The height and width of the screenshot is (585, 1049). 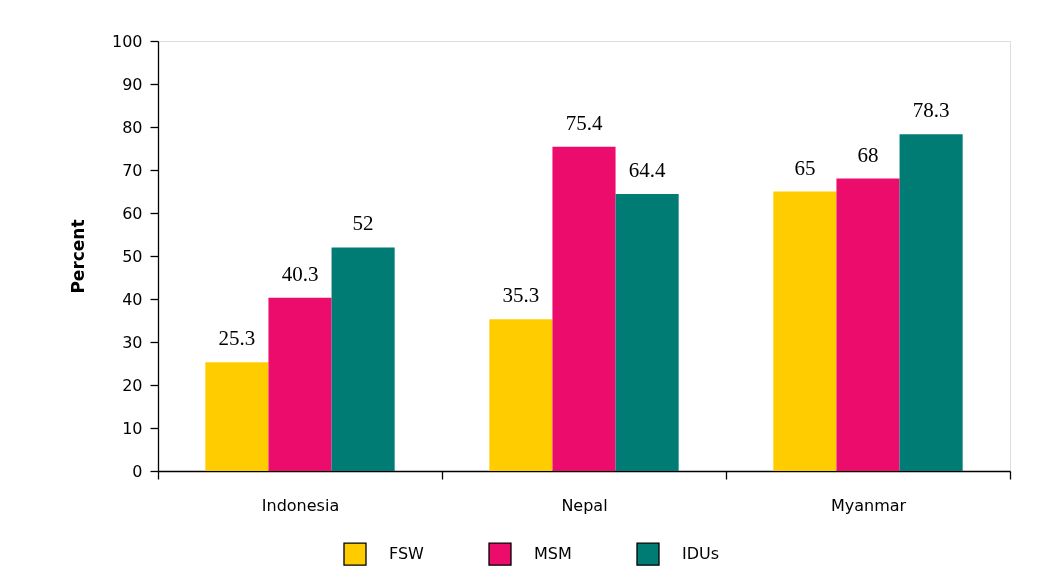 What do you see at coordinates (300, 505) in the screenshot?
I see `x-tick-label: Indonesia` at bounding box center [300, 505].